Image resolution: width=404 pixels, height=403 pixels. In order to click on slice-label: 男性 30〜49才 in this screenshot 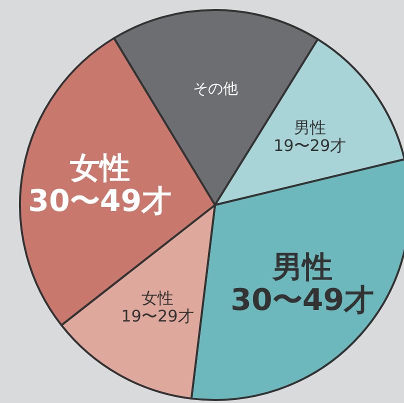, I will do `click(302, 284)`.